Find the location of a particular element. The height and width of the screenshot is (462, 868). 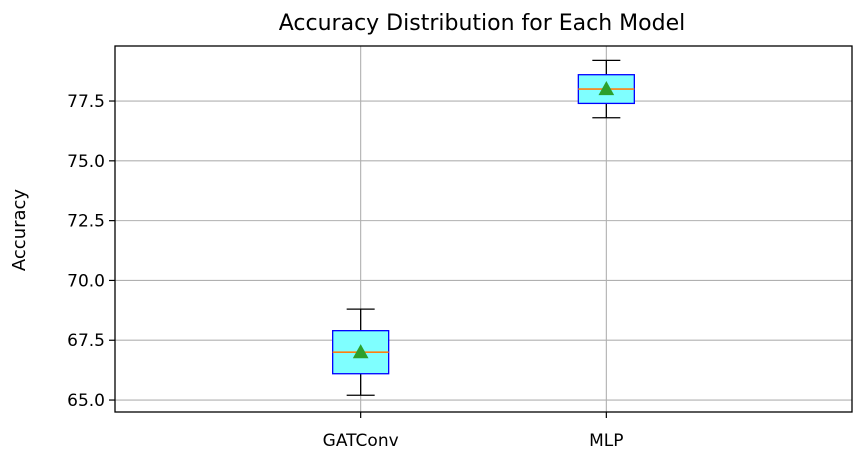

x-tick-label: MLP is located at coordinates (606, 441).